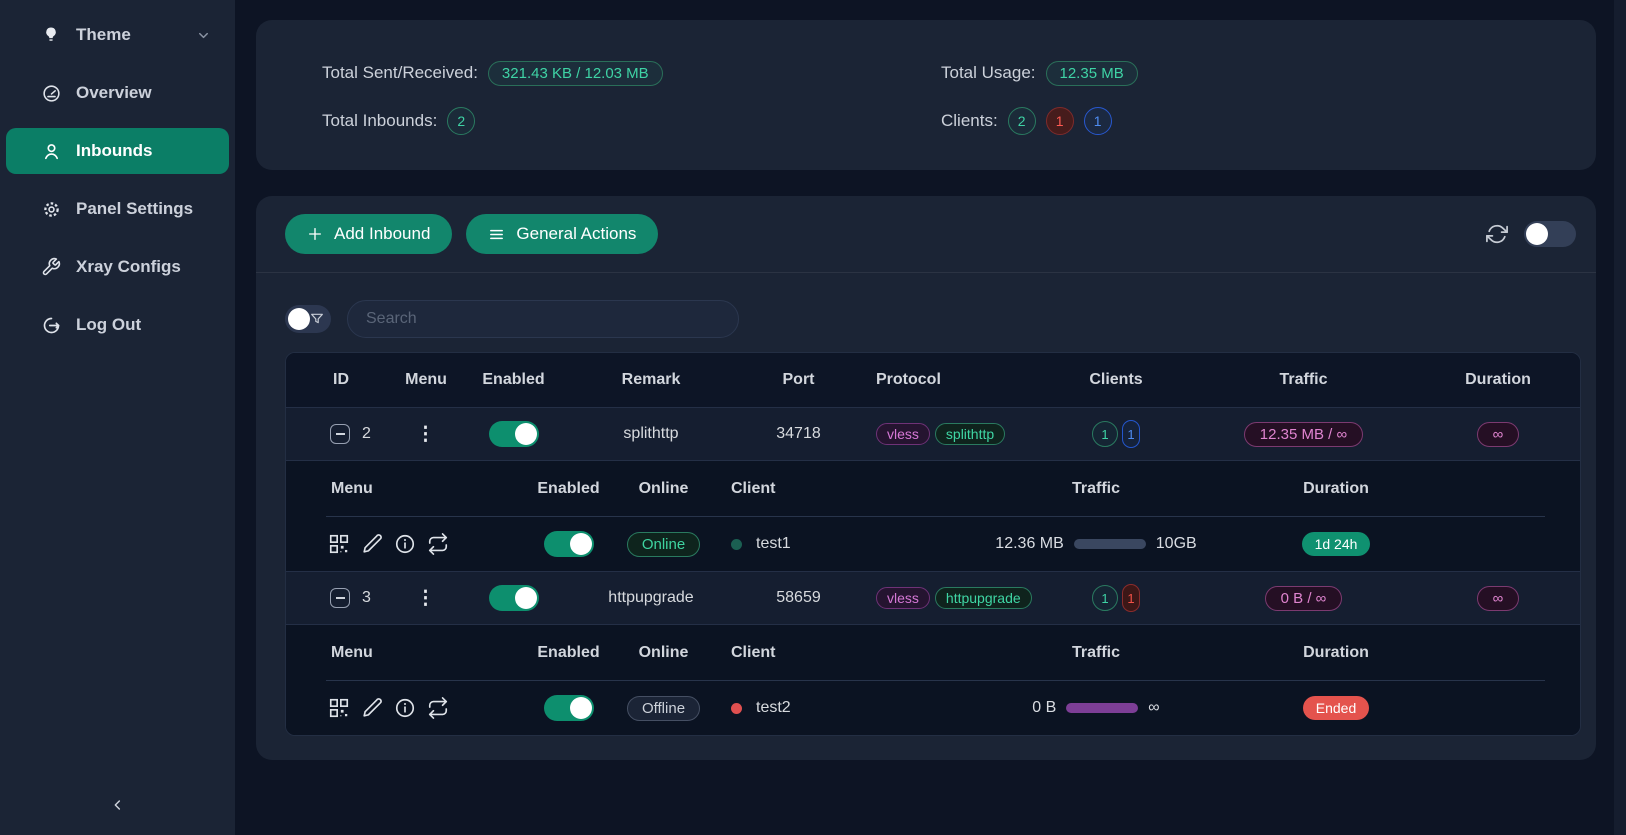 The width and height of the screenshot is (1626, 835). What do you see at coordinates (651, 597) in the screenshot?
I see `inbound-remark: httpupgrade` at bounding box center [651, 597].